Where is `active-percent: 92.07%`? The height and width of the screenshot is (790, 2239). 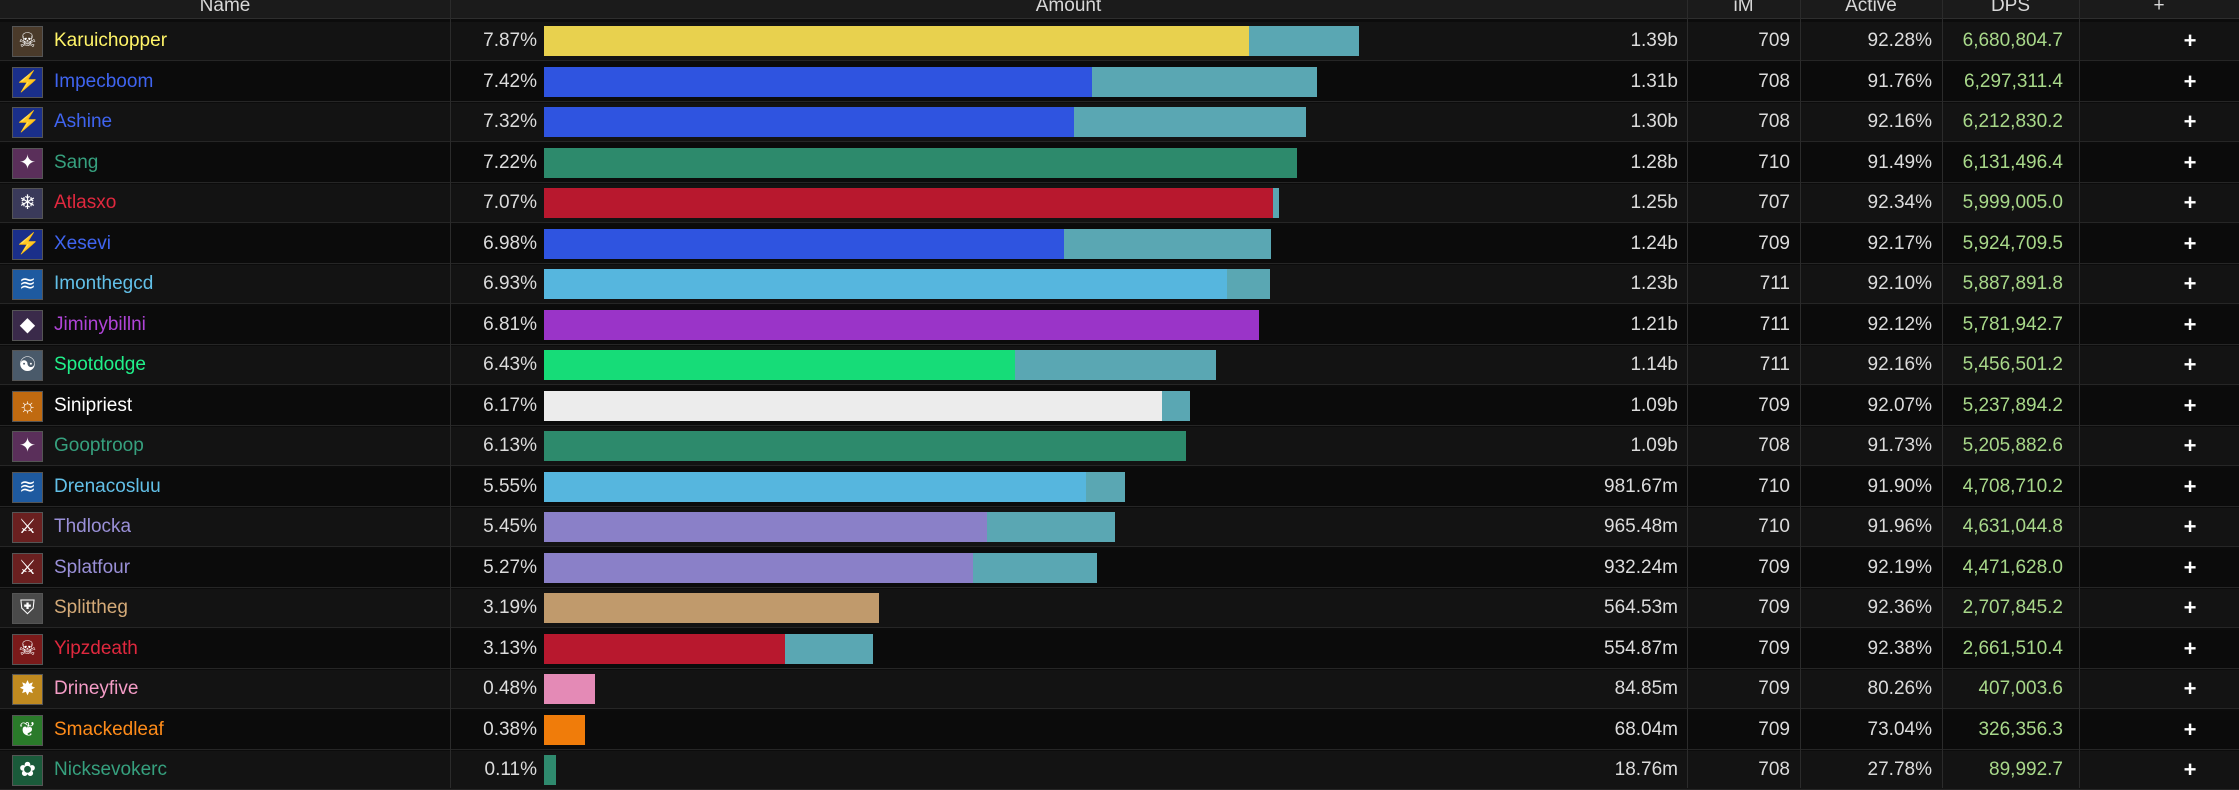 active-percent: 92.07% is located at coordinates (1899, 405).